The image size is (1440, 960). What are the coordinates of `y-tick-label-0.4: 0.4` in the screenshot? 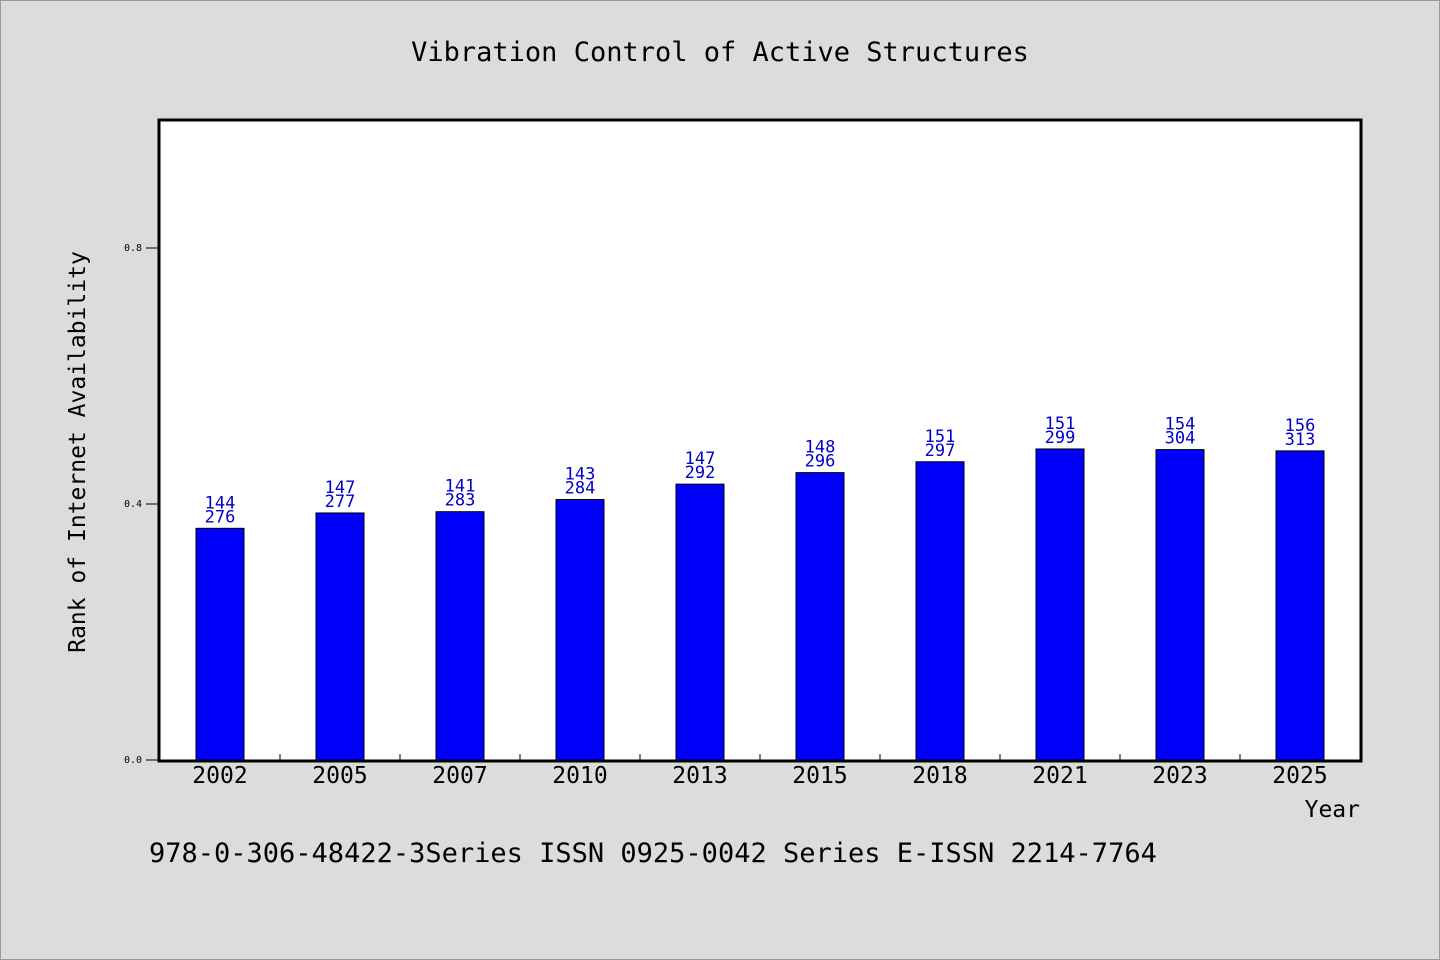 It's located at (133, 504).